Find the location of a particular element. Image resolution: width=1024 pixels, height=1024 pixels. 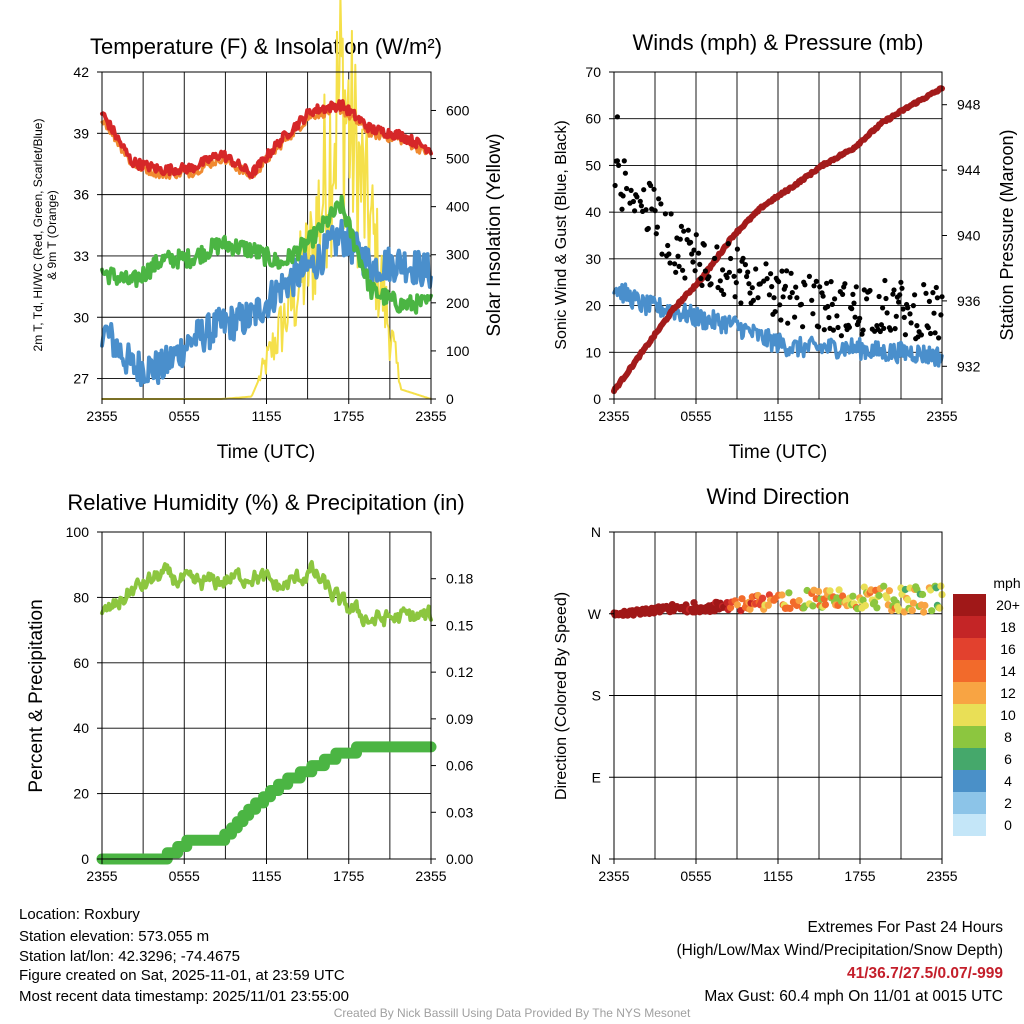

series-relative-humidity is located at coordinates (266, 594).